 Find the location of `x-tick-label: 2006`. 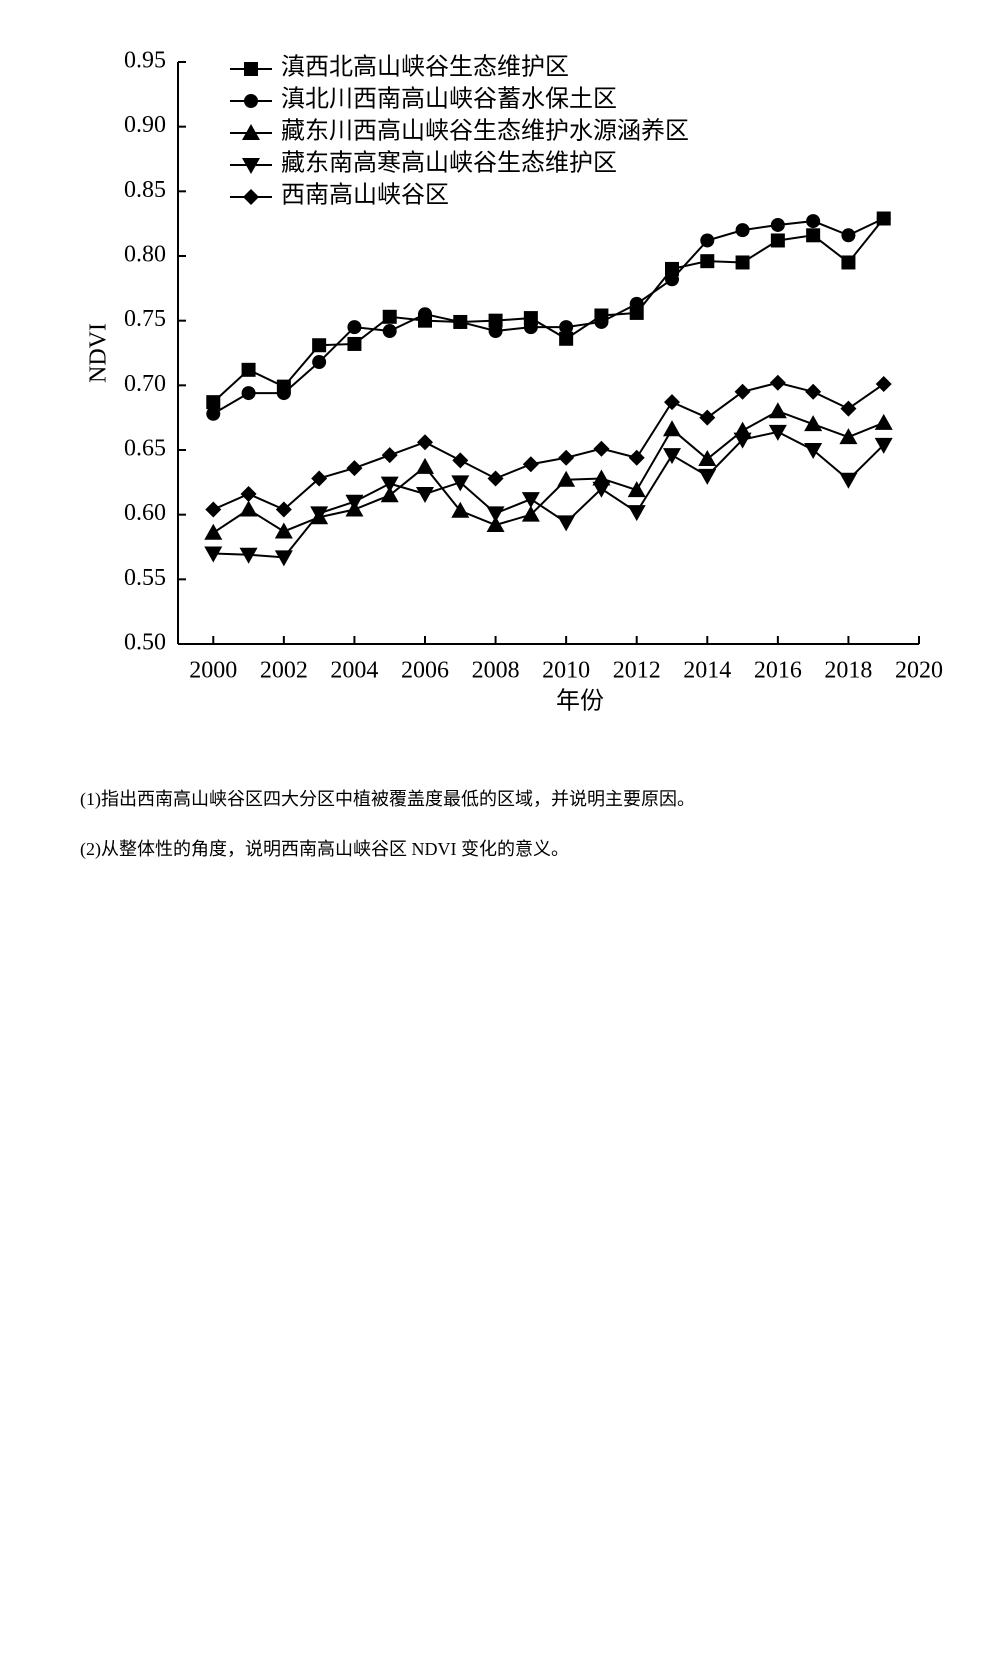

x-tick-label: 2006 is located at coordinates (425, 671).